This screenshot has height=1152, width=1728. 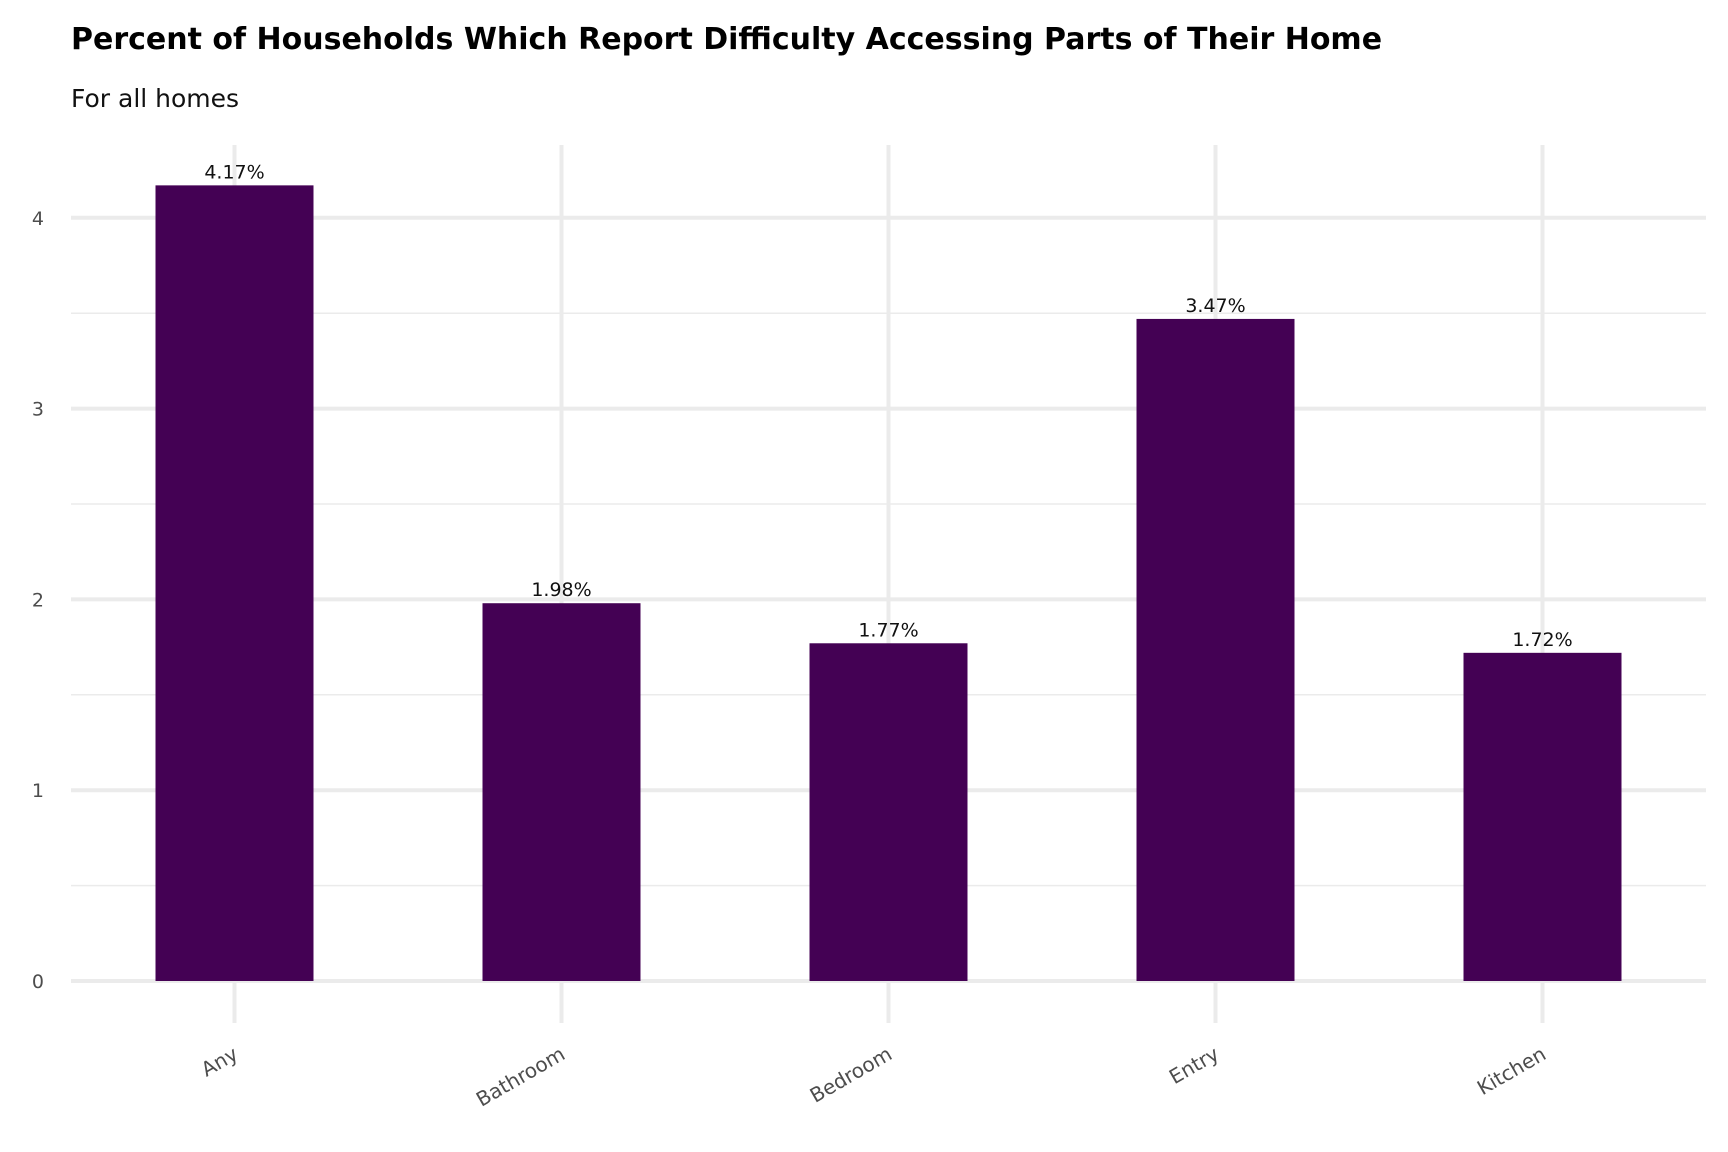 What do you see at coordinates (520, 1077) in the screenshot?
I see `x-tick-label: Bathroom` at bounding box center [520, 1077].